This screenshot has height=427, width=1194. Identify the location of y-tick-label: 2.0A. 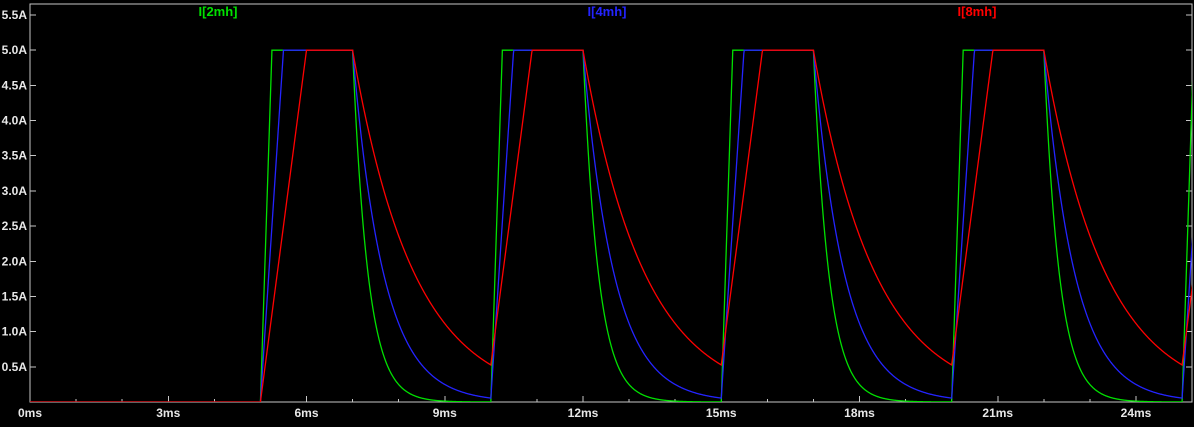
(15, 261).